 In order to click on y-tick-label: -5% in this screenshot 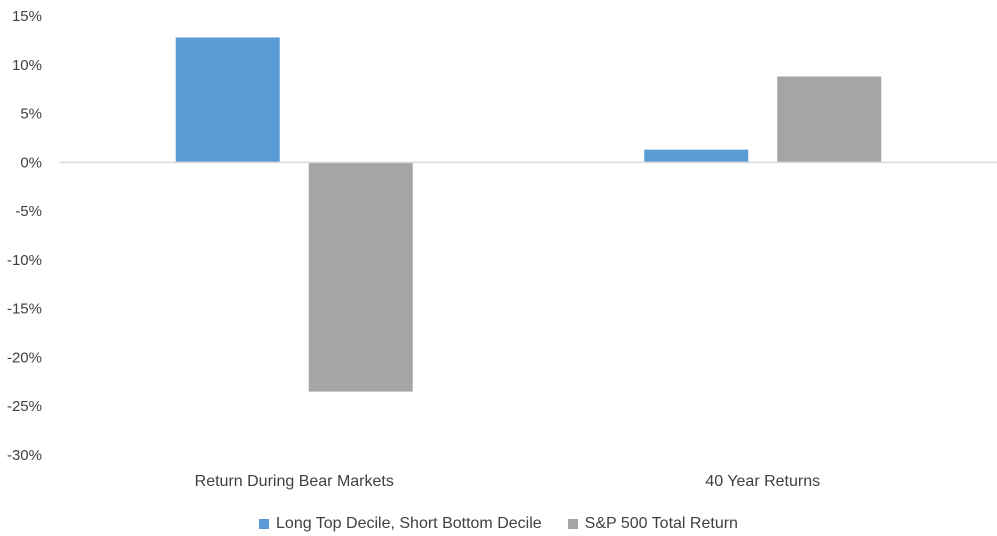, I will do `click(28, 211)`.